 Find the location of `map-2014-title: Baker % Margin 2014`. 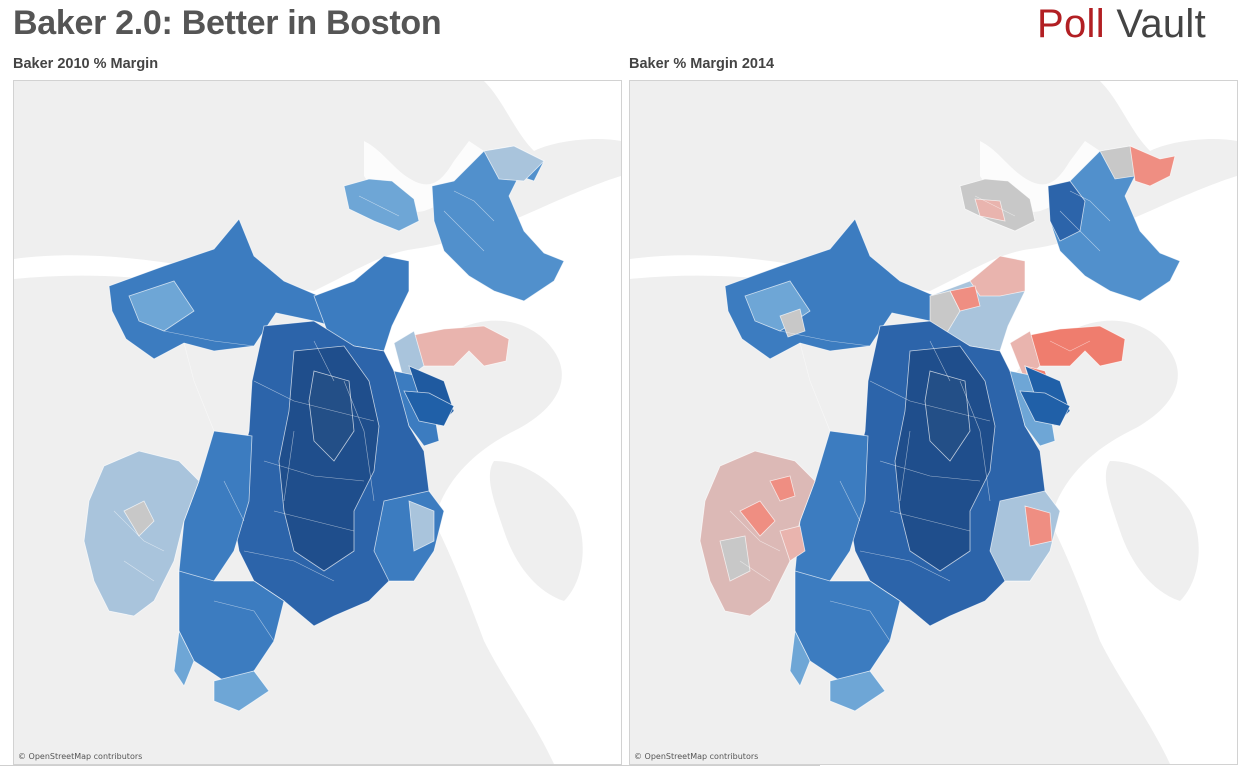

map-2014-title: Baker % Margin 2014 is located at coordinates (702, 64).